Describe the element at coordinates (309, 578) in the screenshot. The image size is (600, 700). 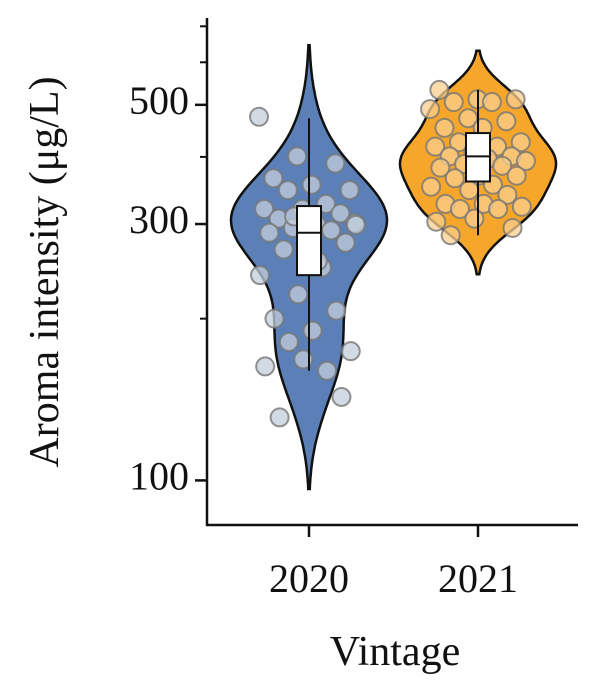
I see `x-tick-label: 2020` at that location.